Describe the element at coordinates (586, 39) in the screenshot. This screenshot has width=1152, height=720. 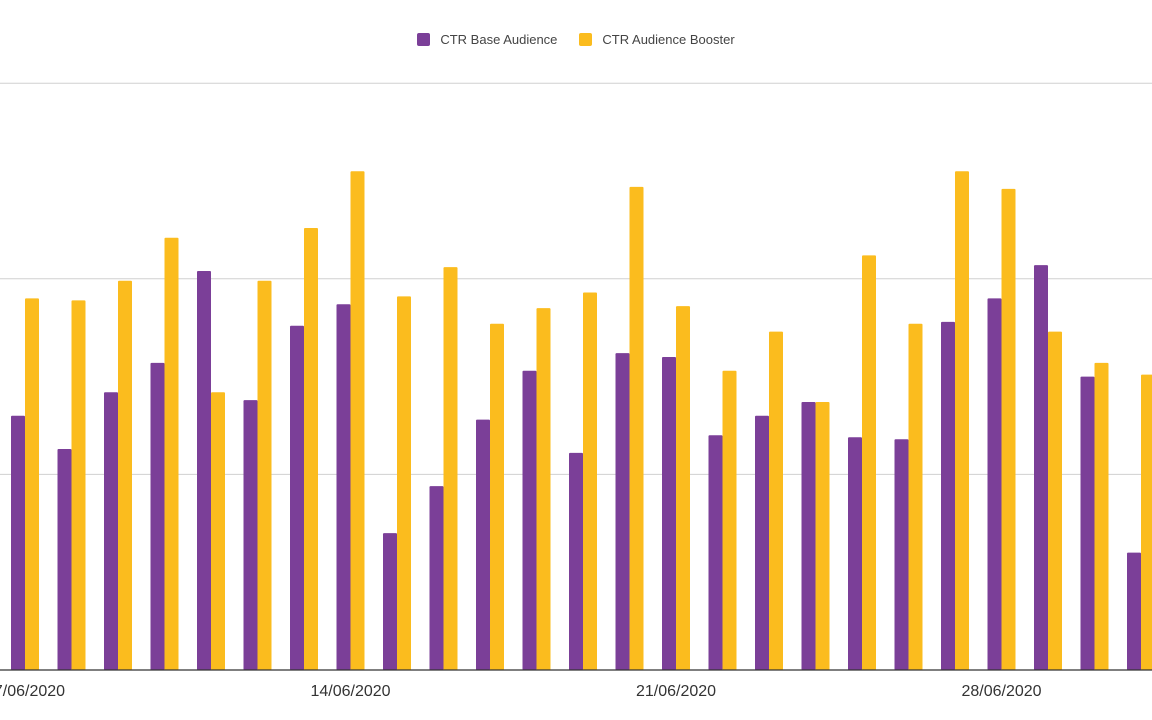
I see `legend-swatch-booster` at that location.